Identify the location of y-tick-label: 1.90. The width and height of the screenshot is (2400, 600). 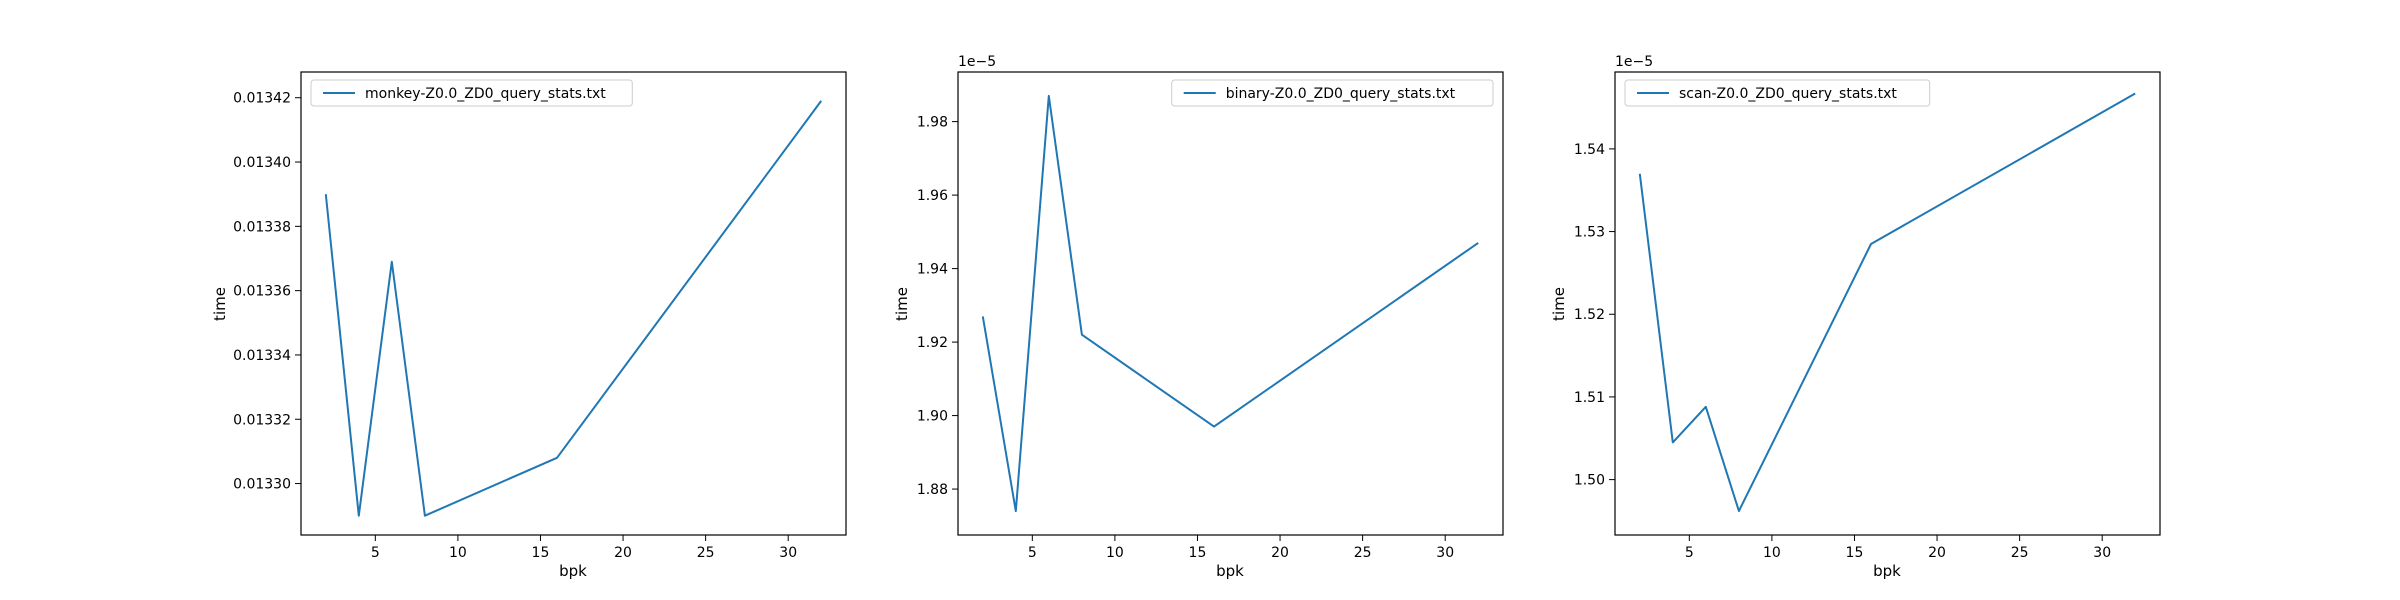
(932, 417).